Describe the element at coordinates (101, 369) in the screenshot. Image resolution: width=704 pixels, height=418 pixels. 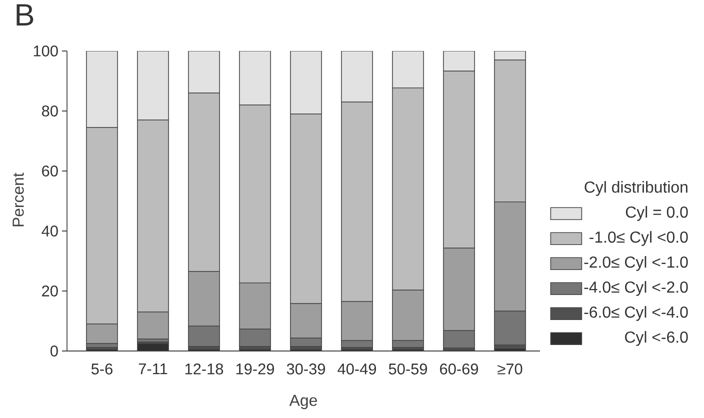
I see `x-tick-label: 5-6` at that location.